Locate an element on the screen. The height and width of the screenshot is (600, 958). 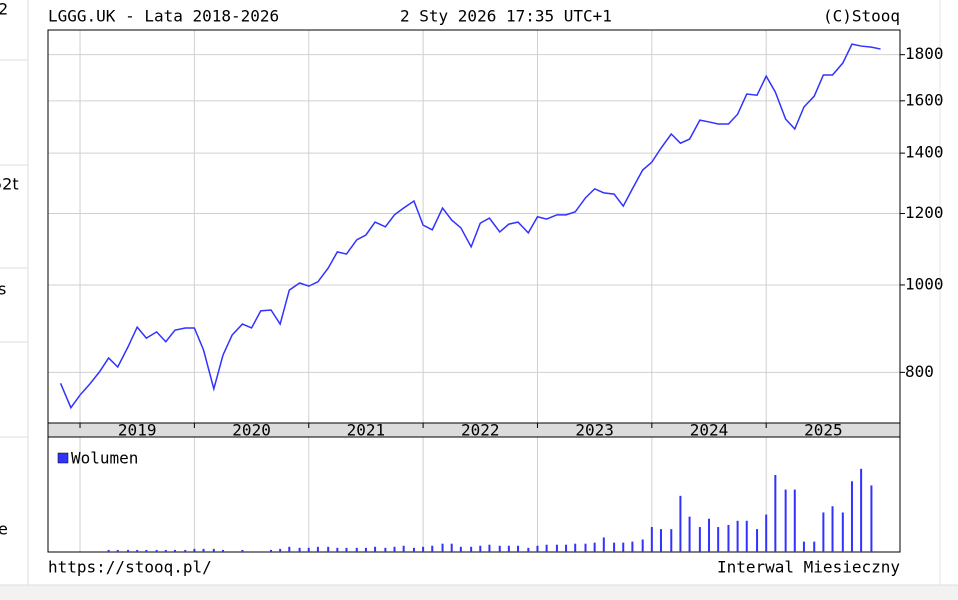
sidebar-text: e is located at coordinates (4, 529).